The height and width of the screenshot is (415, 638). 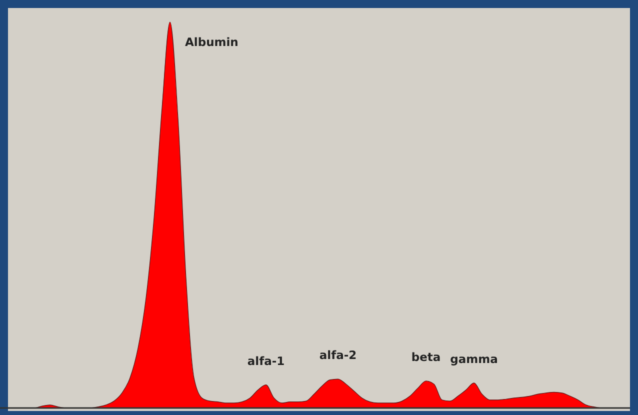 What do you see at coordinates (338, 355) in the screenshot?
I see `annotation: alfa-2` at bounding box center [338, 355].